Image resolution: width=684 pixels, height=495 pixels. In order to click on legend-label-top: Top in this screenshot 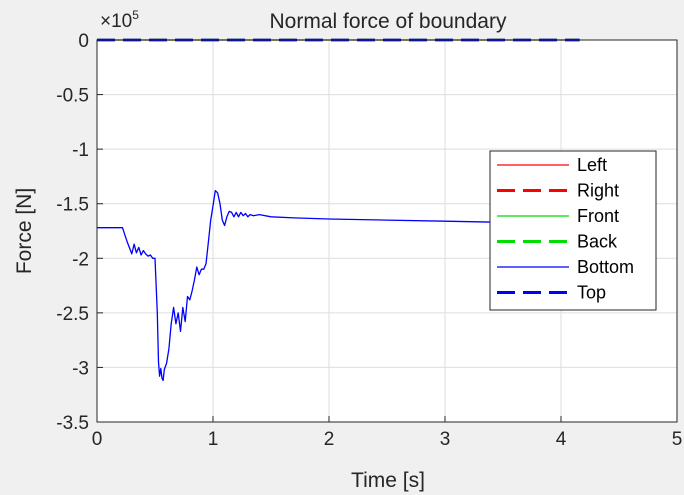, I will do `click(591, 293)`.